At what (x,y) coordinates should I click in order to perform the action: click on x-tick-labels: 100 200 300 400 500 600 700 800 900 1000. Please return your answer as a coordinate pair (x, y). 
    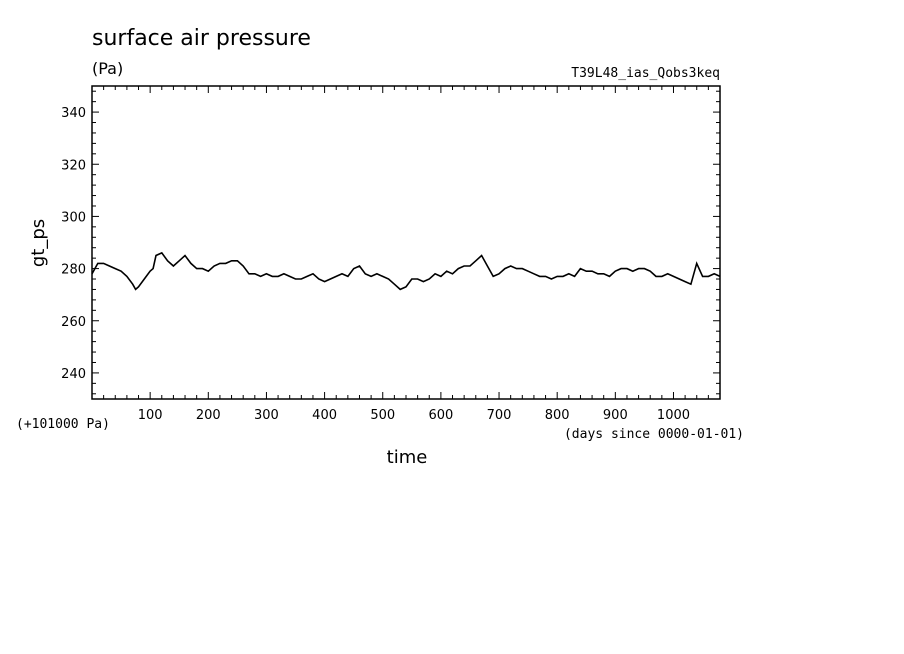
    Looking at the image, I should click on (414, 415).